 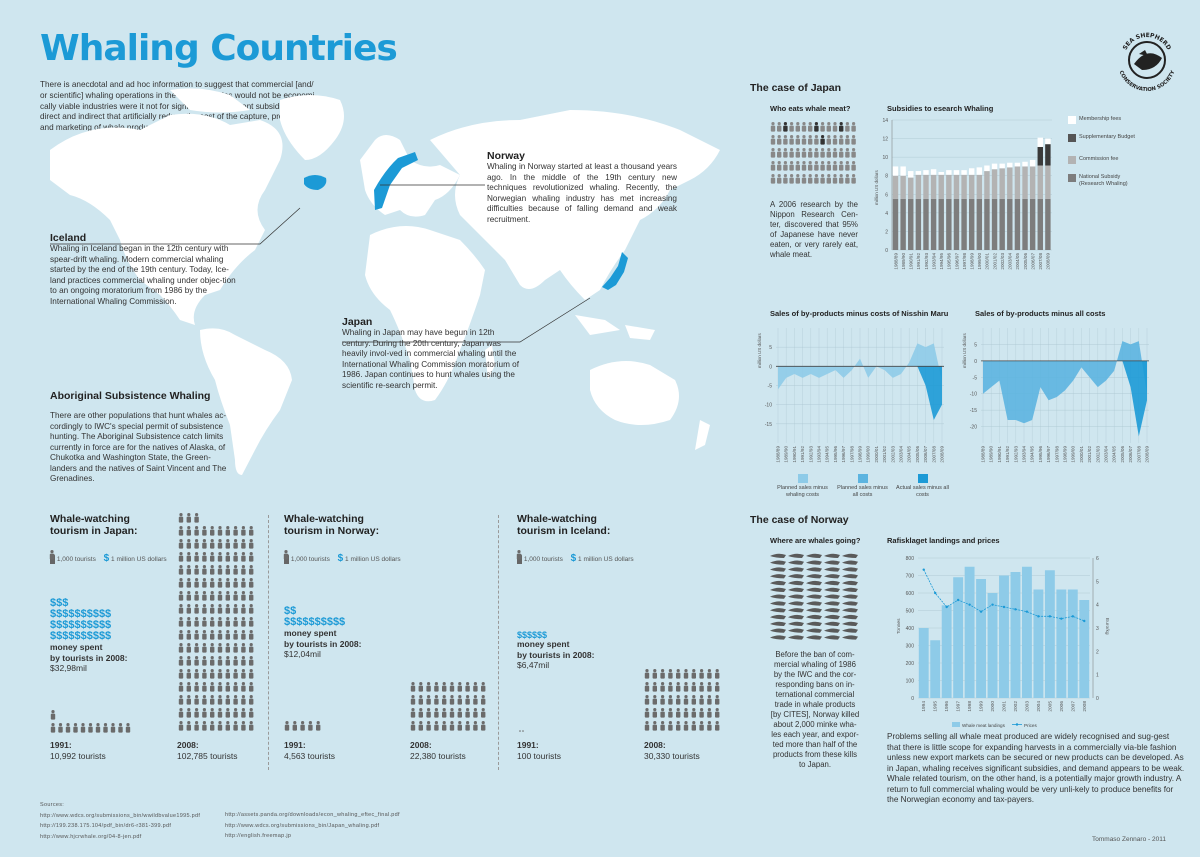 I want to click on y2-tick-label: 2, so click(x=1097, y=652).